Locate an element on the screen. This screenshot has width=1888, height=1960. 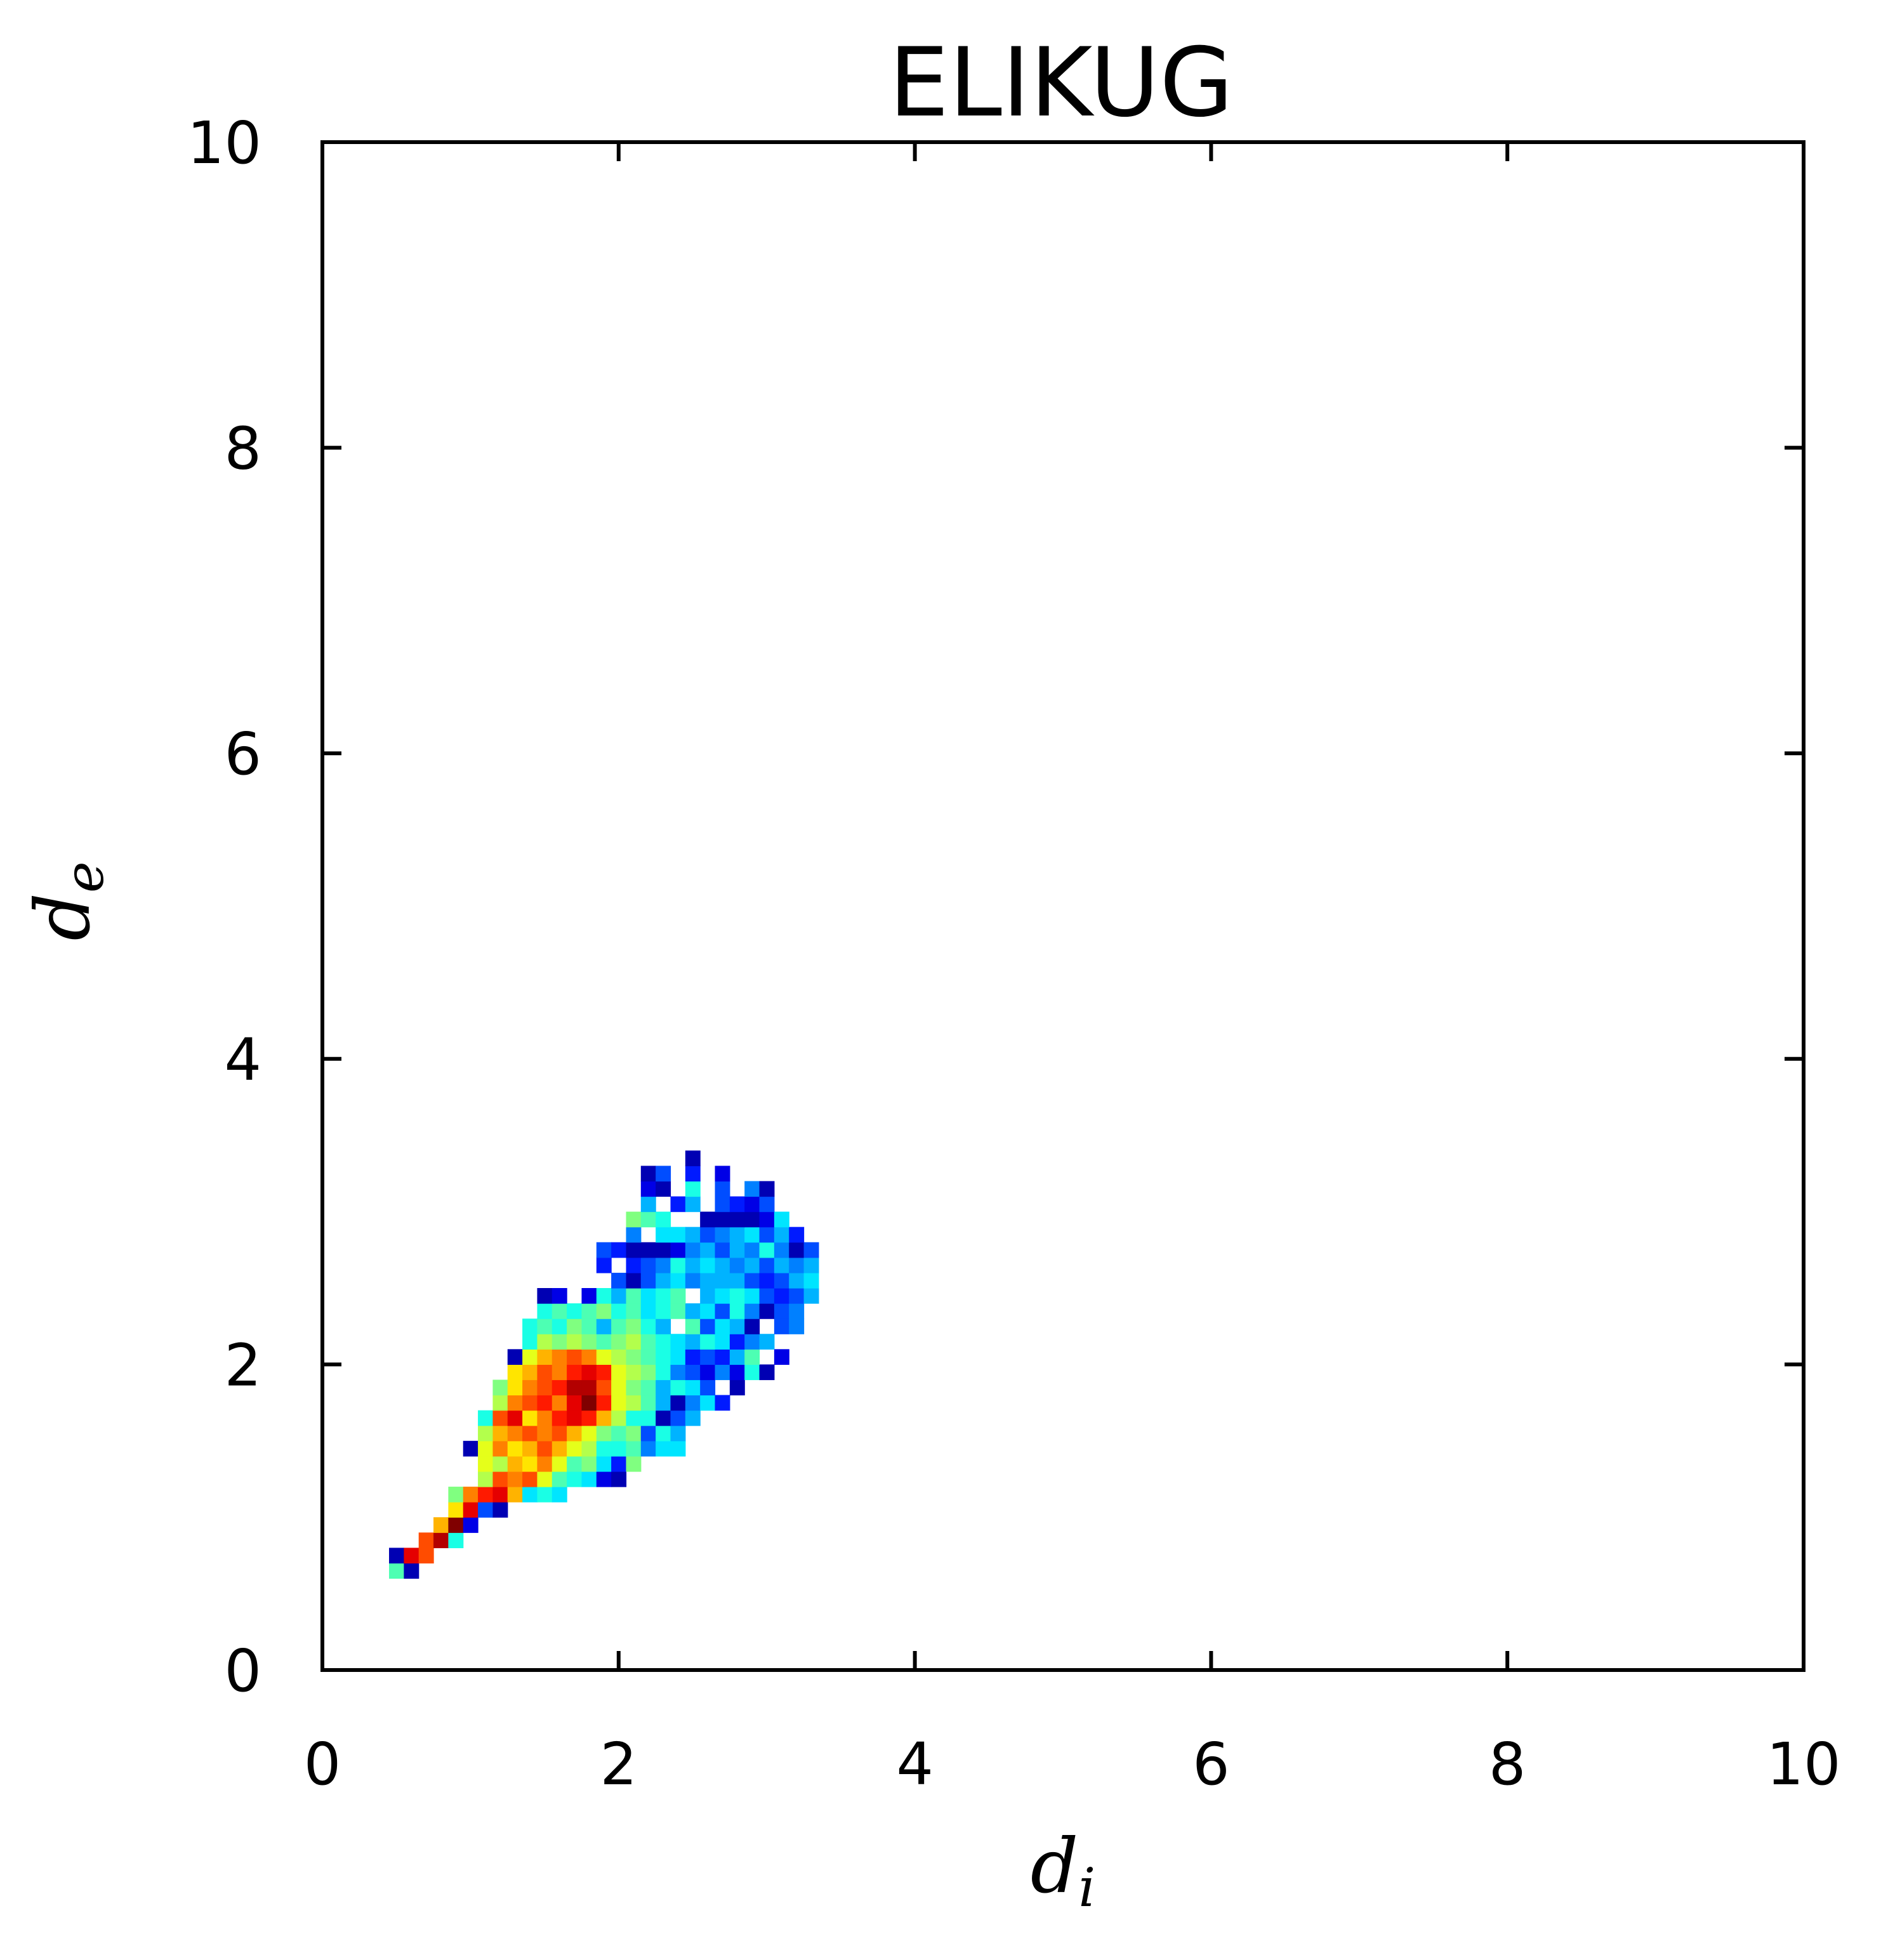
x-tick-label: 2 is located at coordinates (619, 1764).